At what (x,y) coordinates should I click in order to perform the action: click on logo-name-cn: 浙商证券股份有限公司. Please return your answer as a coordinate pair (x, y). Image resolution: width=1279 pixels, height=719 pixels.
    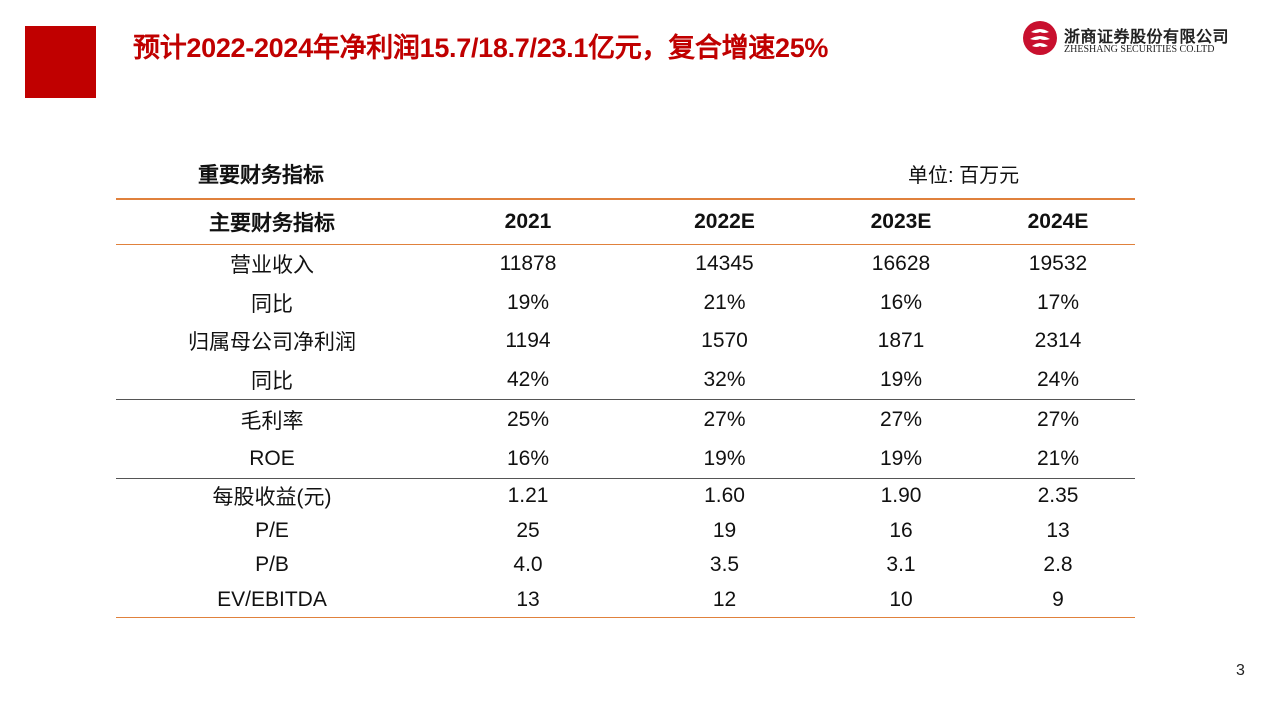
    Looking at the image, I should click on (1147, 37).